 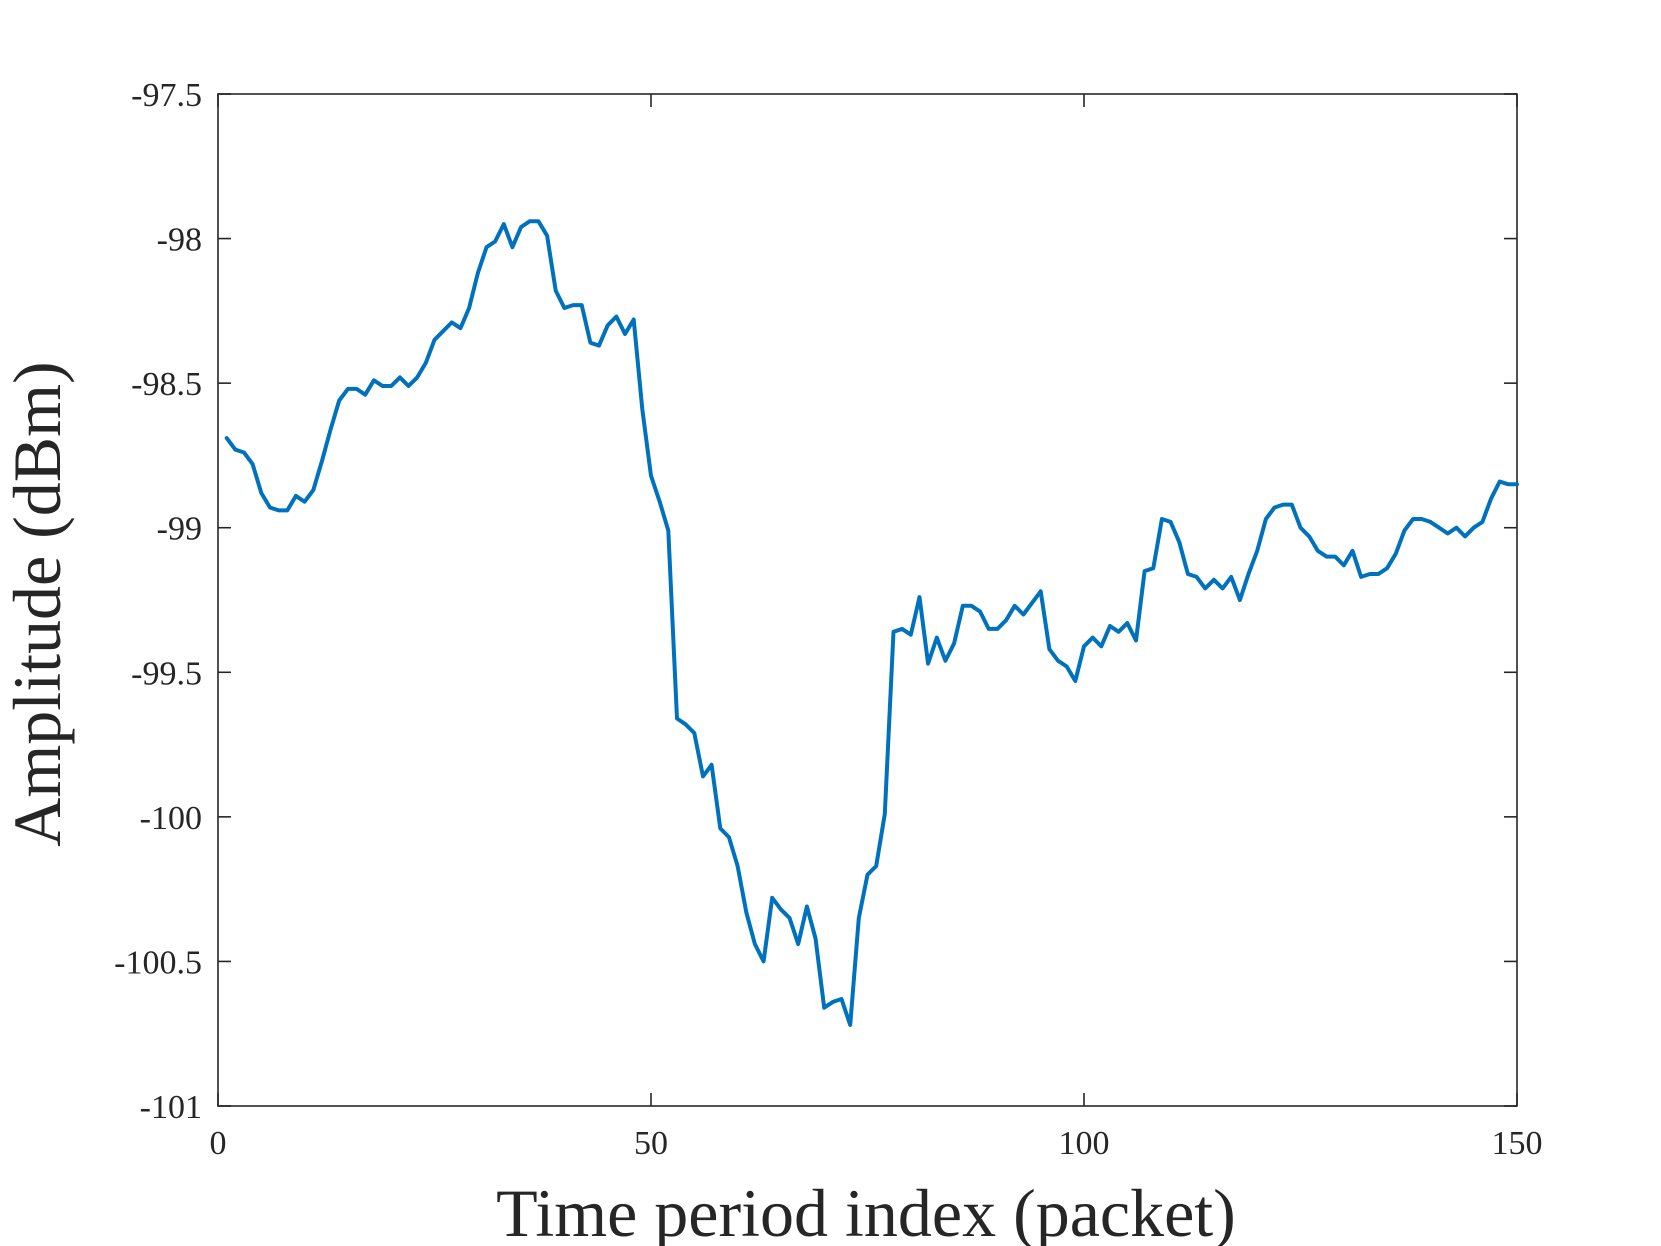 I want to click on y-tick-label: -99.5, so click(x=166, y=673).